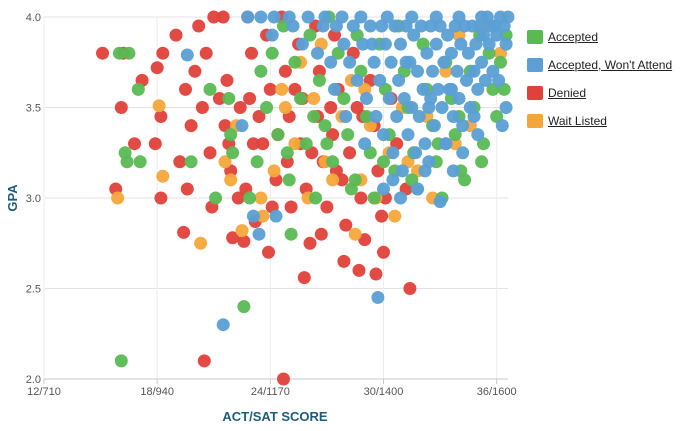  Describe the element at coordinates (275, 381) in the screenshot. I see `axes` at that location.